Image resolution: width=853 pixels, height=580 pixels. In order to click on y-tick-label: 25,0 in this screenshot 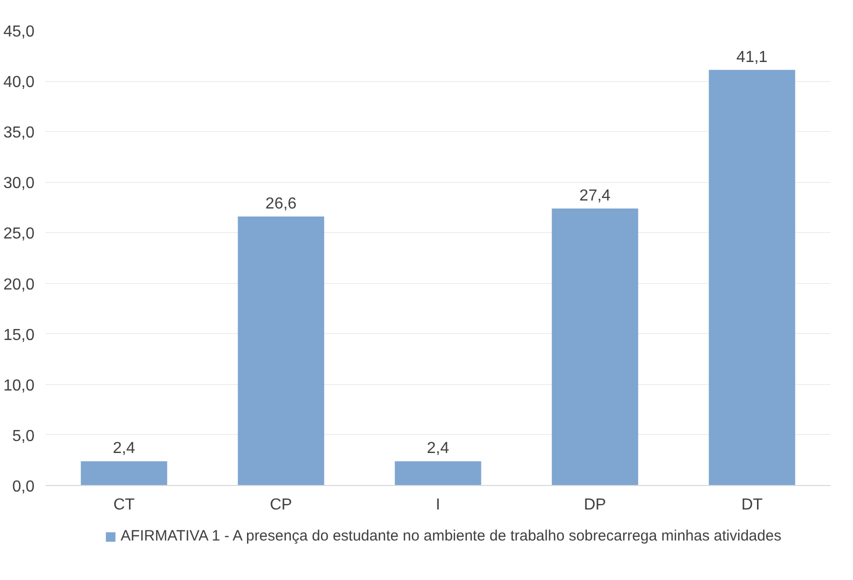, I will do `click(19, 234)`.